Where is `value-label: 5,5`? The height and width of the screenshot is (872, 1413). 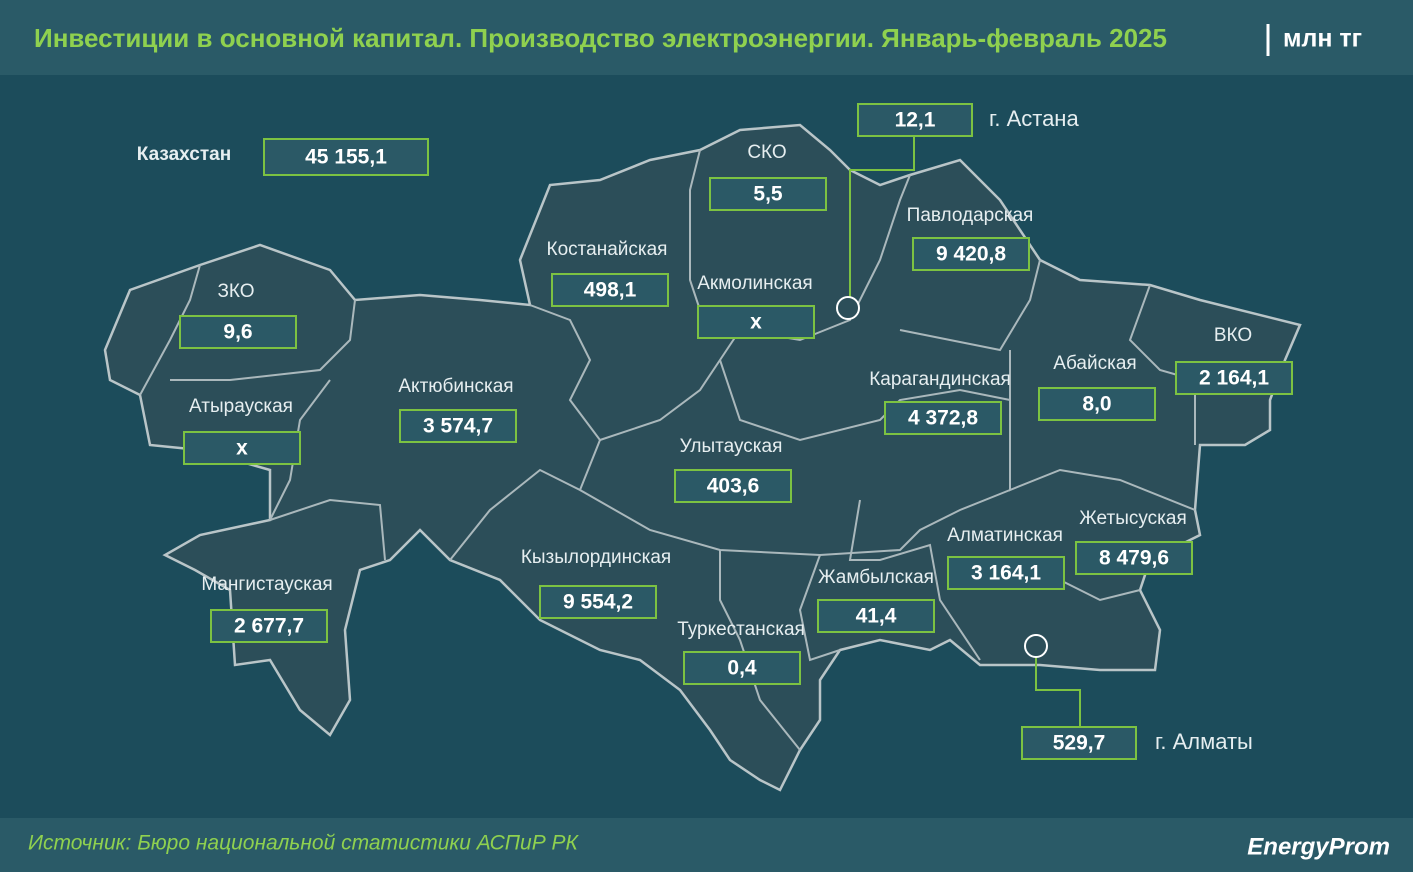
value-label: 5,5 is located at coordinates (768, 194).